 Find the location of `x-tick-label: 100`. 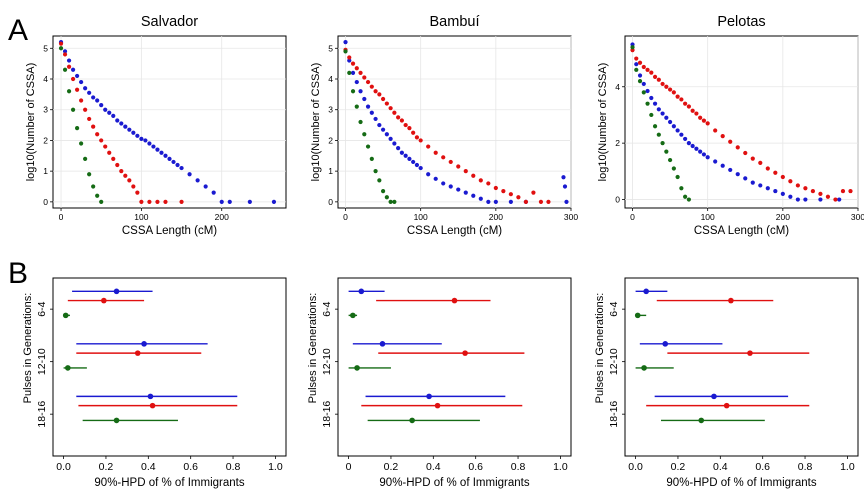

x-tick-label: 100 is located at coordinates (421, 217).